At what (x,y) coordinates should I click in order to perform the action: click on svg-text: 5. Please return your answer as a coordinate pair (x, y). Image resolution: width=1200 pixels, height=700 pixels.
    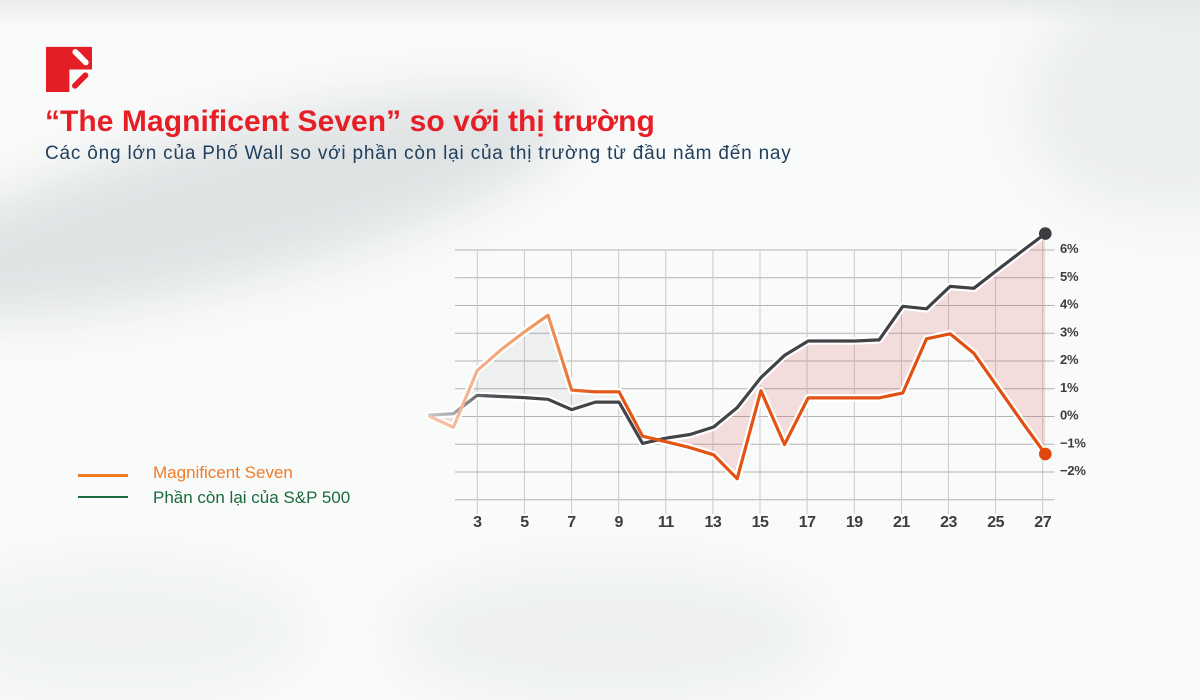
    Looking at the image, I should click on (524, 522).